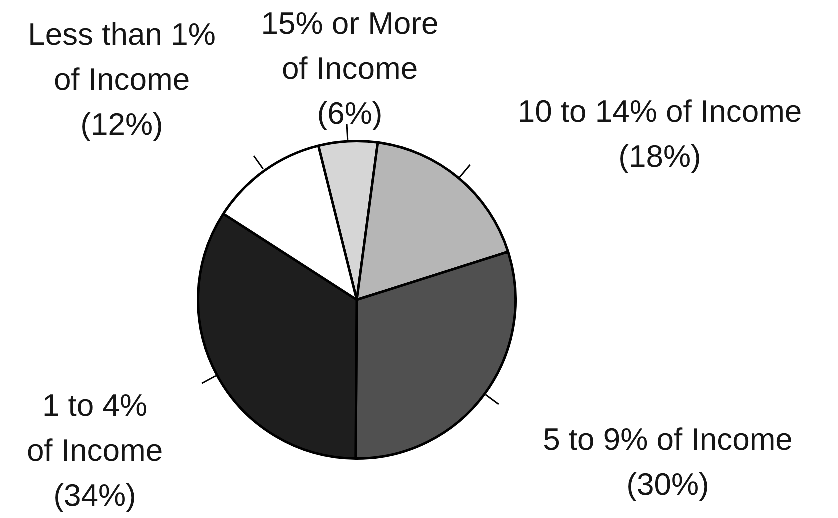 This screenshot has height=518, width=838. I want to click on slice-label: Less than 1% of Income, so click(122, 57).